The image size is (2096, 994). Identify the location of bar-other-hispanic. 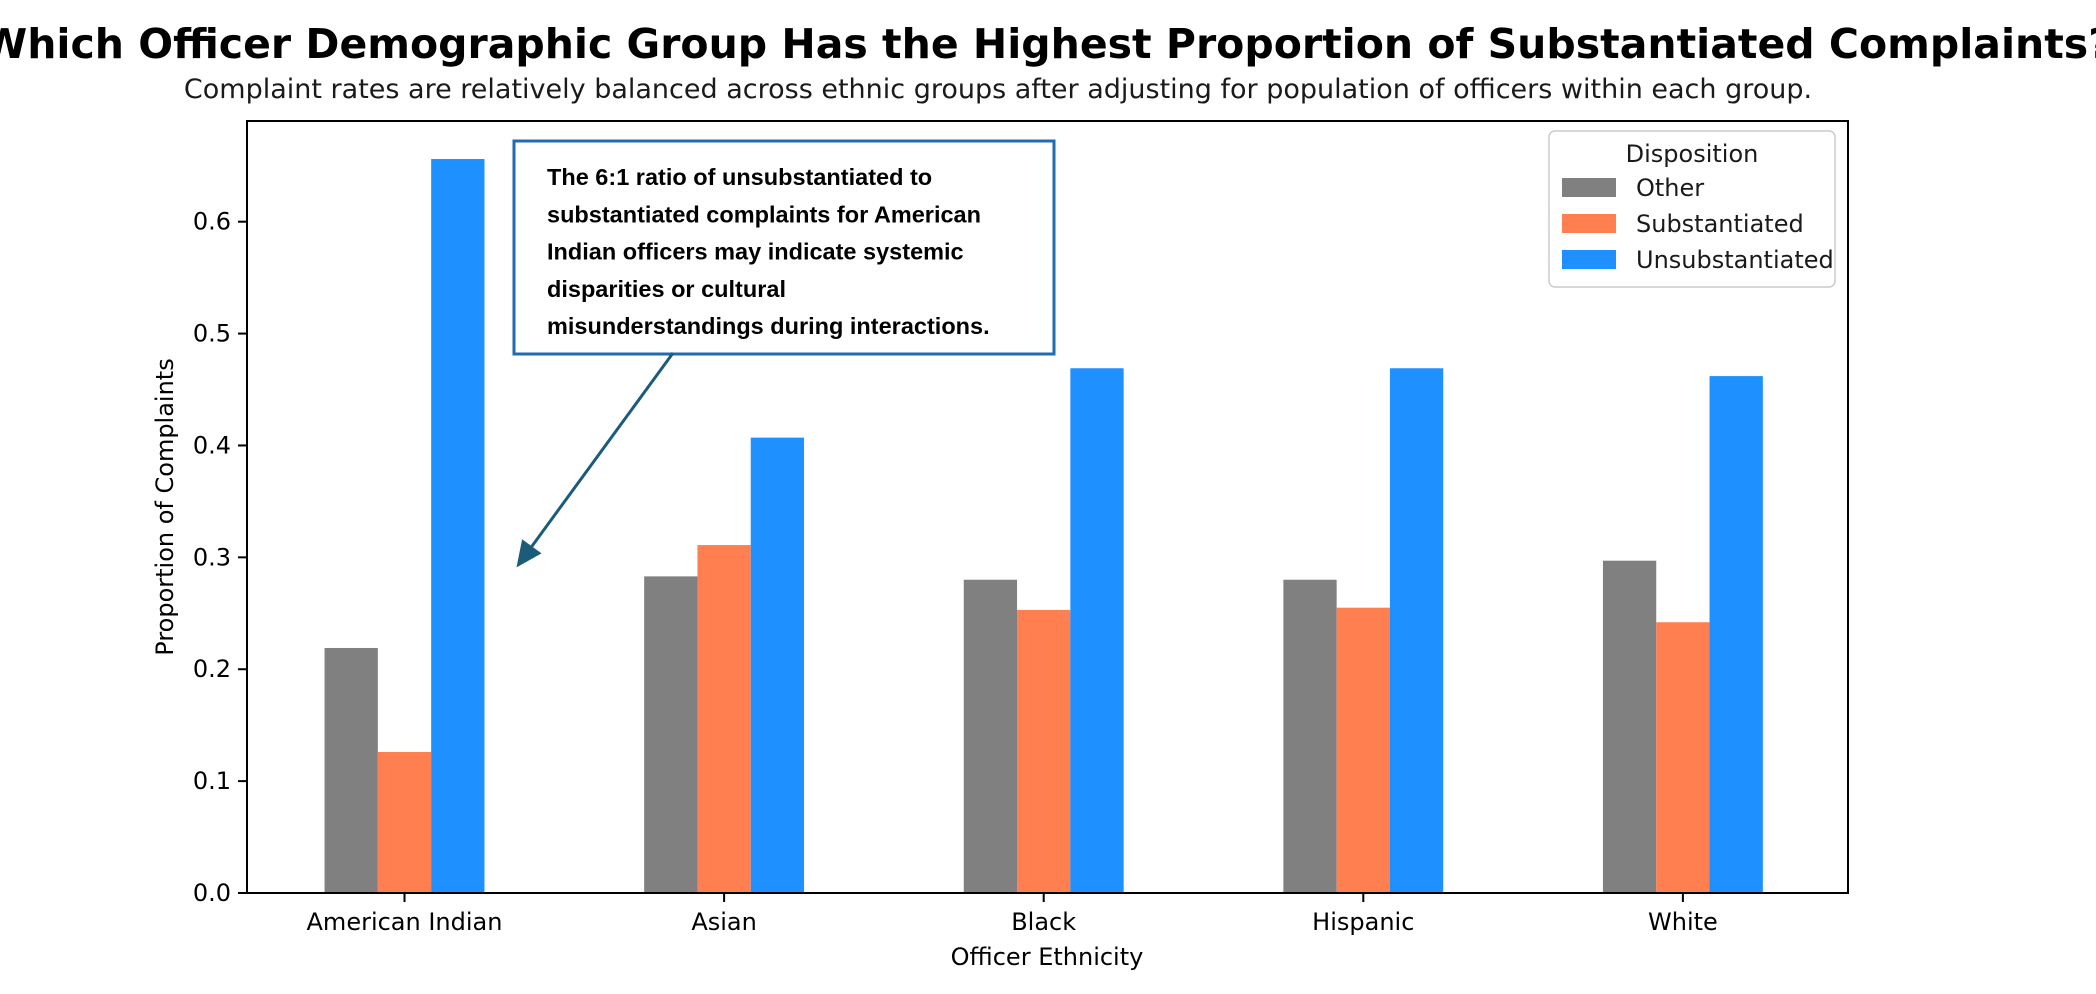
(1310, 736).